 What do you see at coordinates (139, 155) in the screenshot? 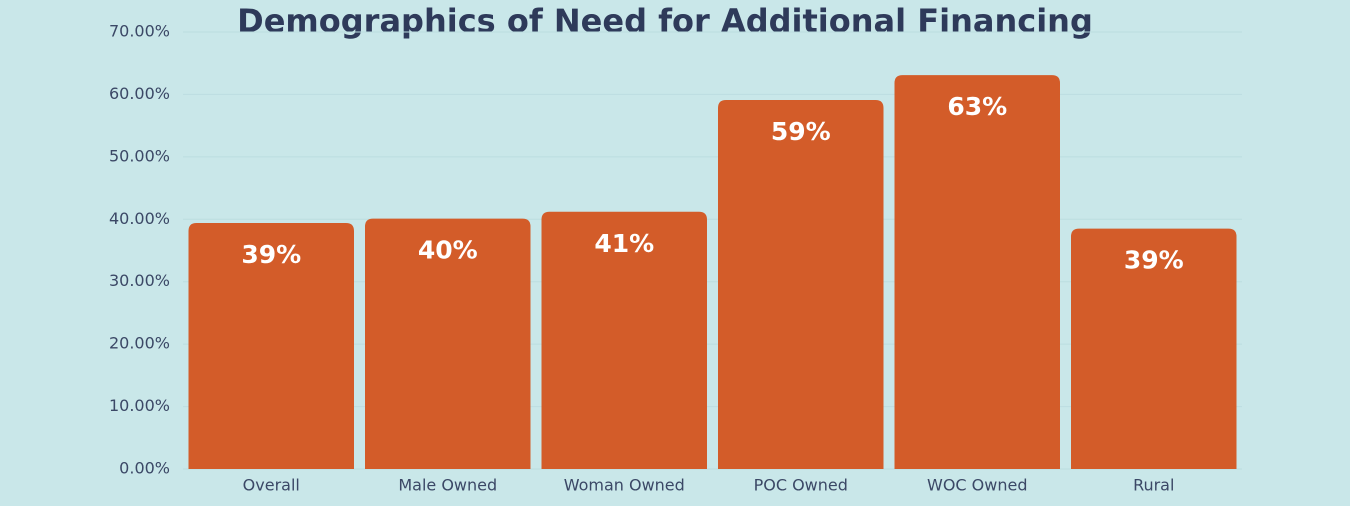
I see `y-tick-label: 50.00%` at bounding box center [139, 155].